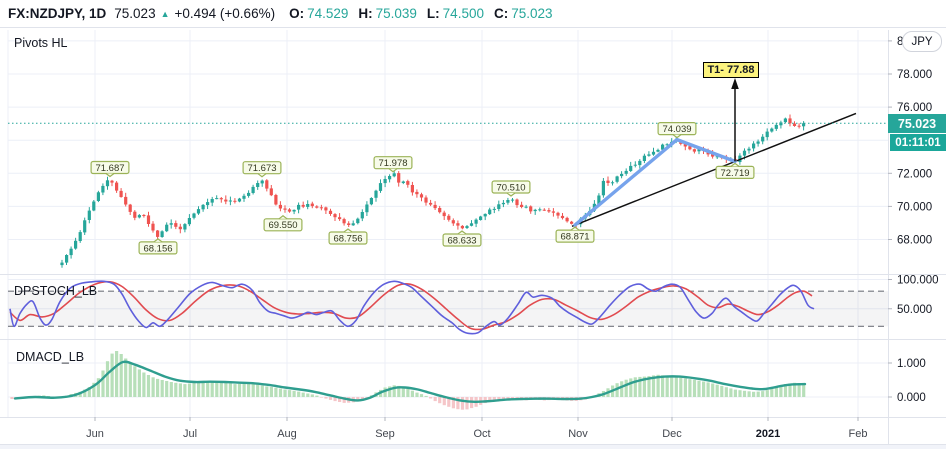  I want to click on stoch-tick-label: 100.000, so click(918, 281).